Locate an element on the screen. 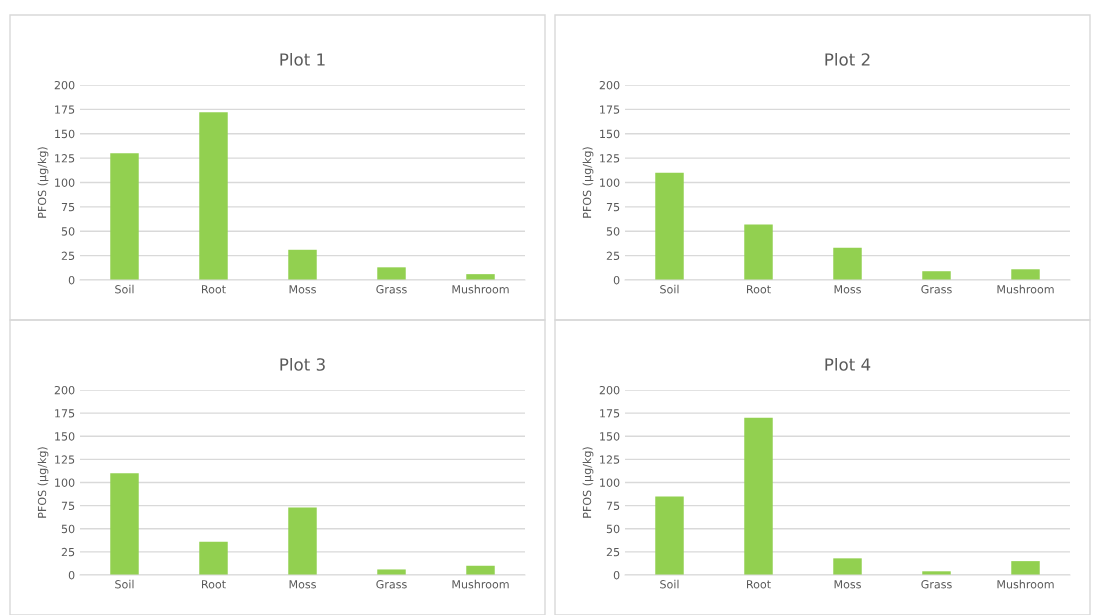  chart-title: Plot 1 is located at coordinates (302, 59).